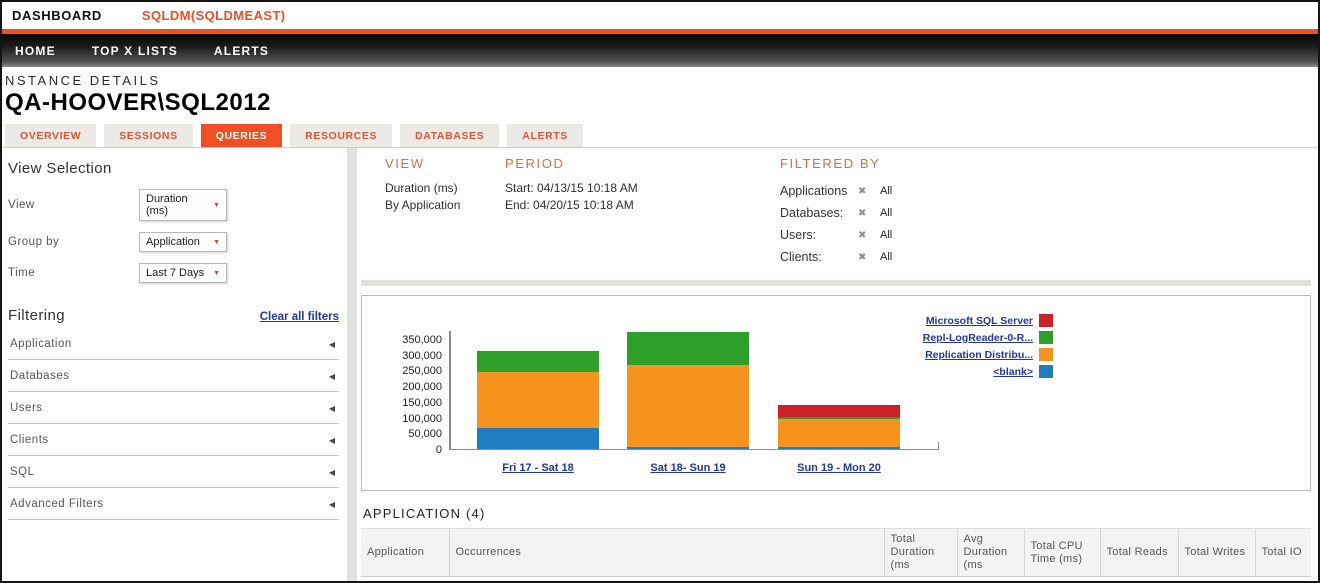  What do you see at coordinates (979, 320) in the screenshot?
I see `legend-label: Microsoft SQL Server` at bounding box center [979, 320].